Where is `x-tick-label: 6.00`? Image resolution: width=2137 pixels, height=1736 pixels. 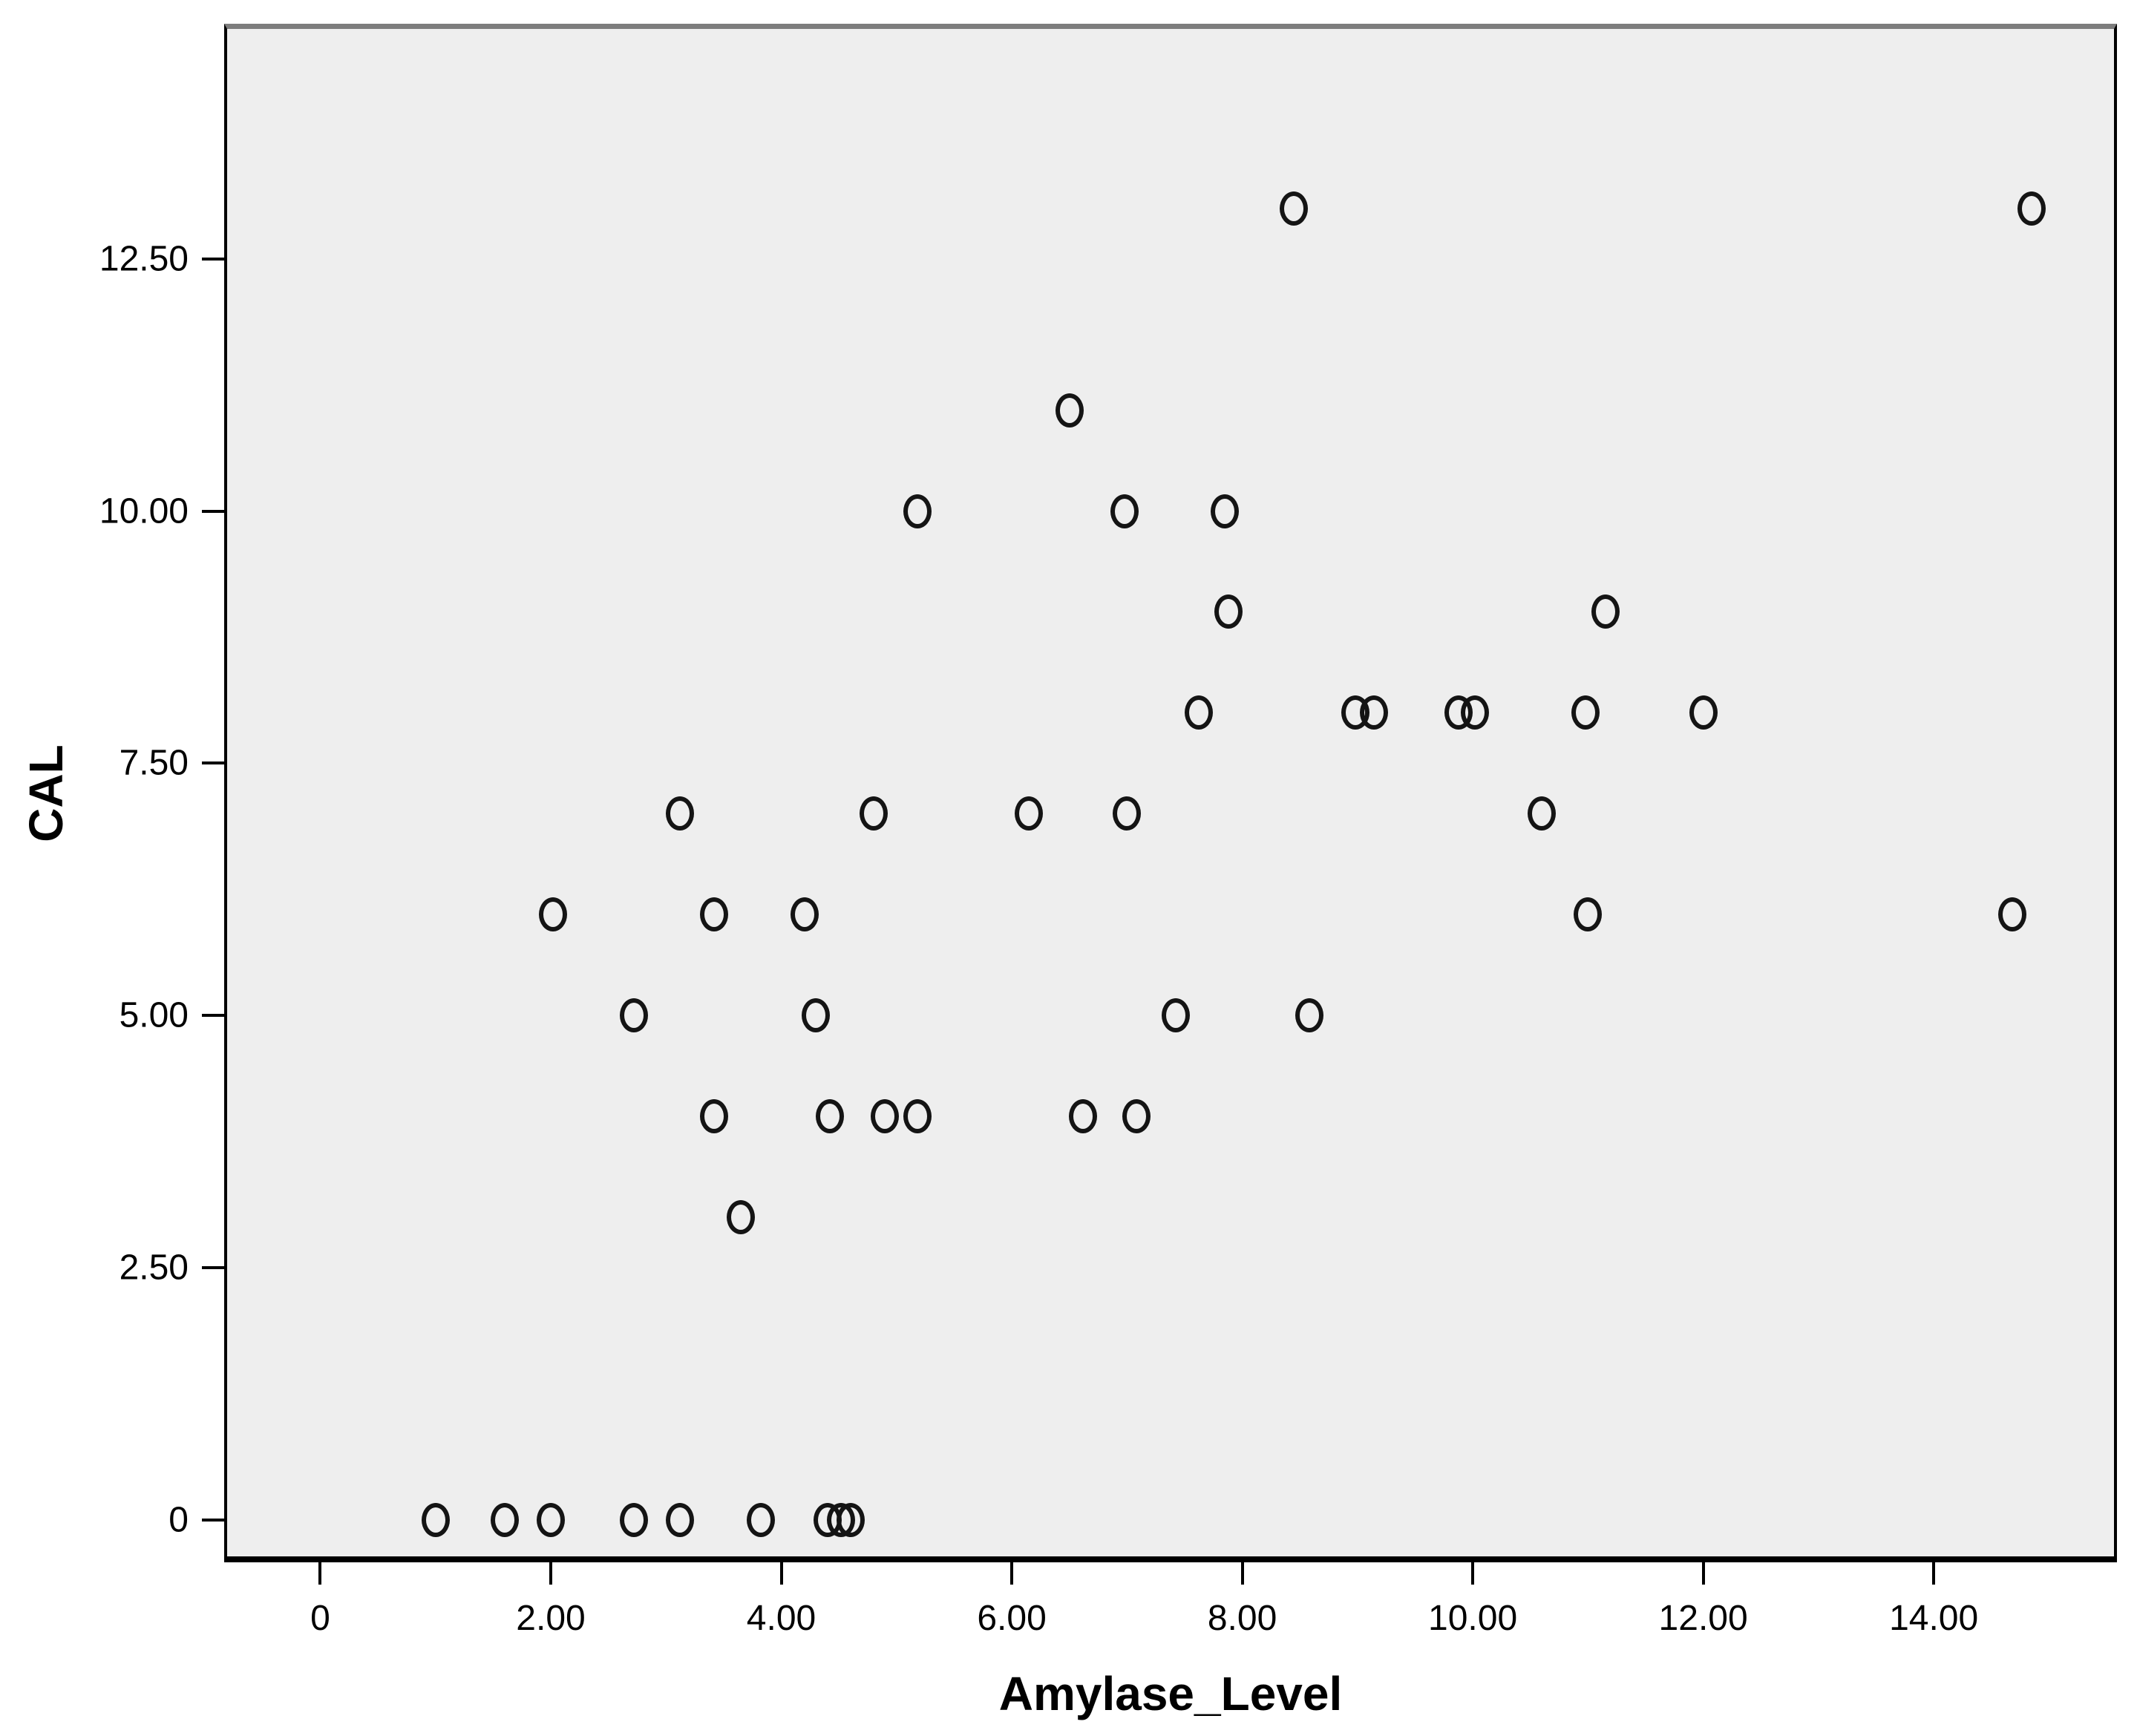 x-tick-label: 6.00 is located at coordinates (1012, 1618).